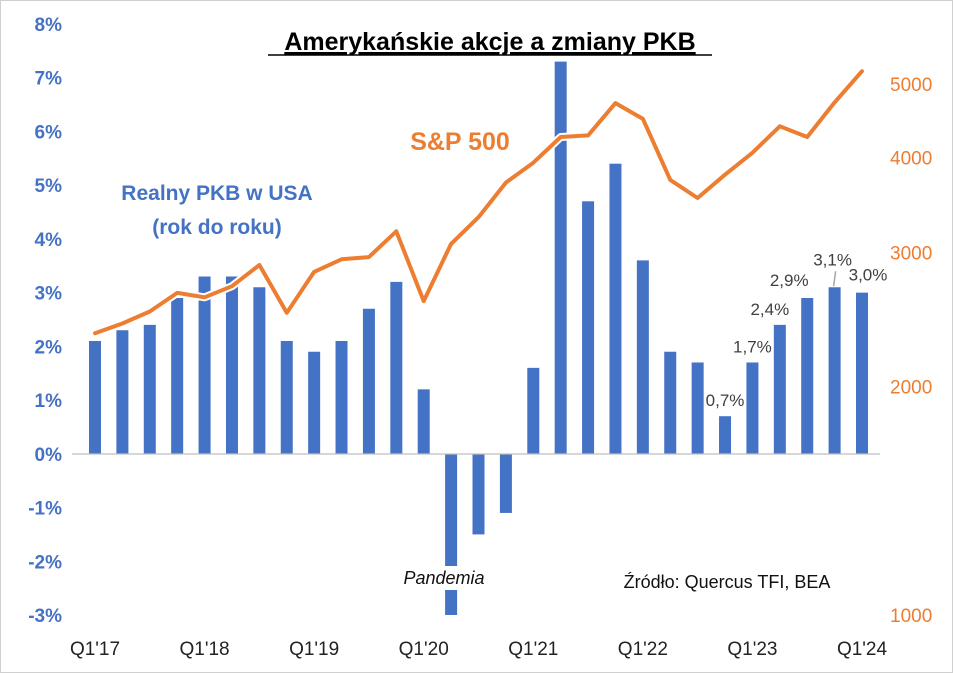  I want to click on data-label-Q1'24: 3,0%, so click(868, 275).